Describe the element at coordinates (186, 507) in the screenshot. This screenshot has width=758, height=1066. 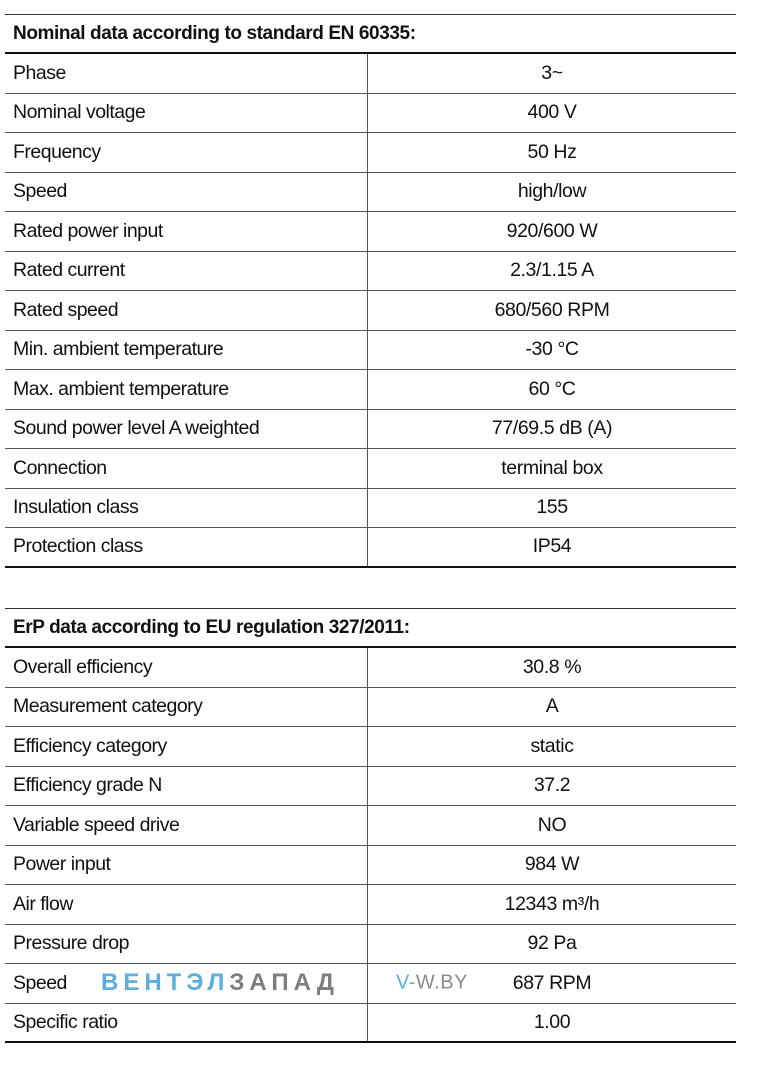
I see `row-label: Insulation class` at that location.